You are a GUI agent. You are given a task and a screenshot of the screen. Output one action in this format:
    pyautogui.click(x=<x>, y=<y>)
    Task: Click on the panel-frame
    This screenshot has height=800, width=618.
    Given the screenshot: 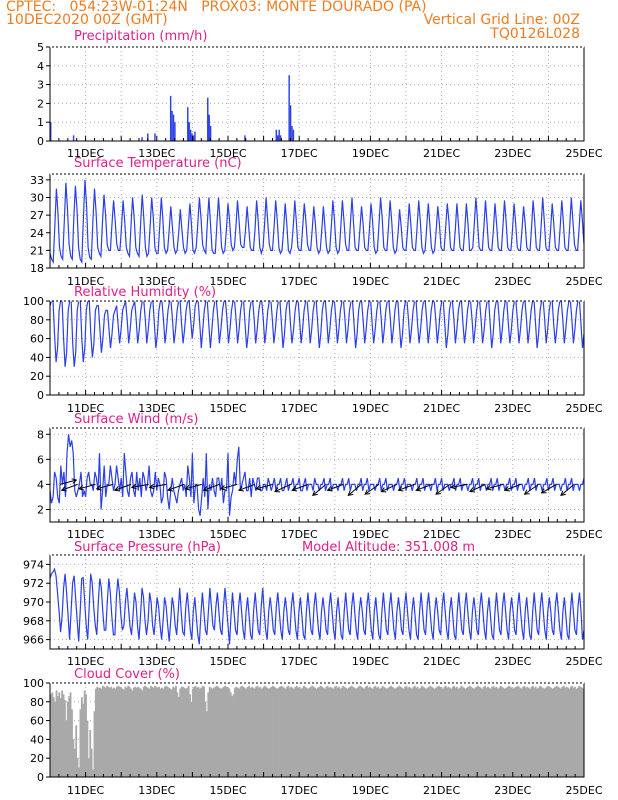 What is the action you would take?
    pyautogui.click(x=317, y=475)
    